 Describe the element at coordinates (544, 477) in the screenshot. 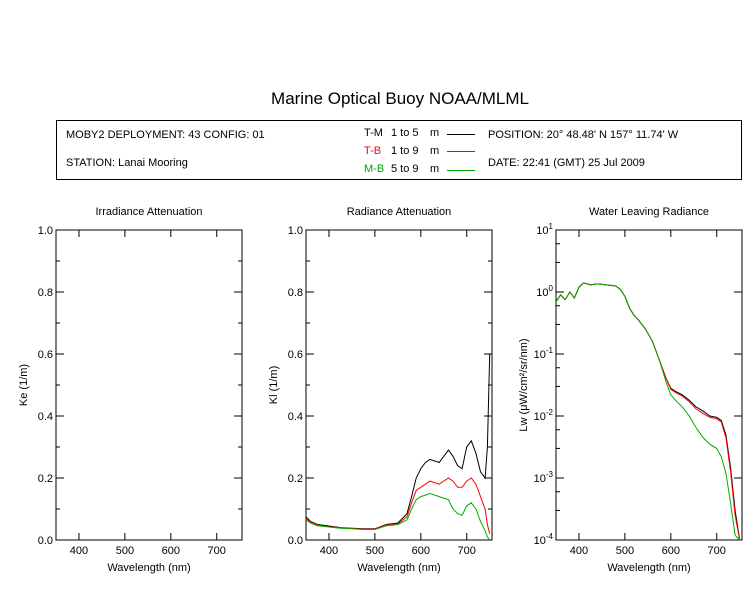

I see `chart3-ytick-label: 10⁻³` at that location.